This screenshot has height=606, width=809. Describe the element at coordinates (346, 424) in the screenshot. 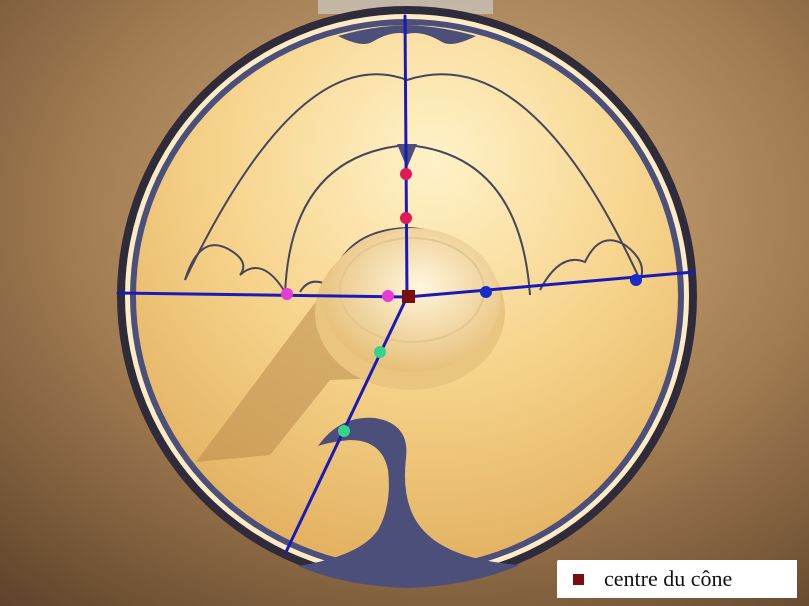

I see `diagonal-line` at that location.